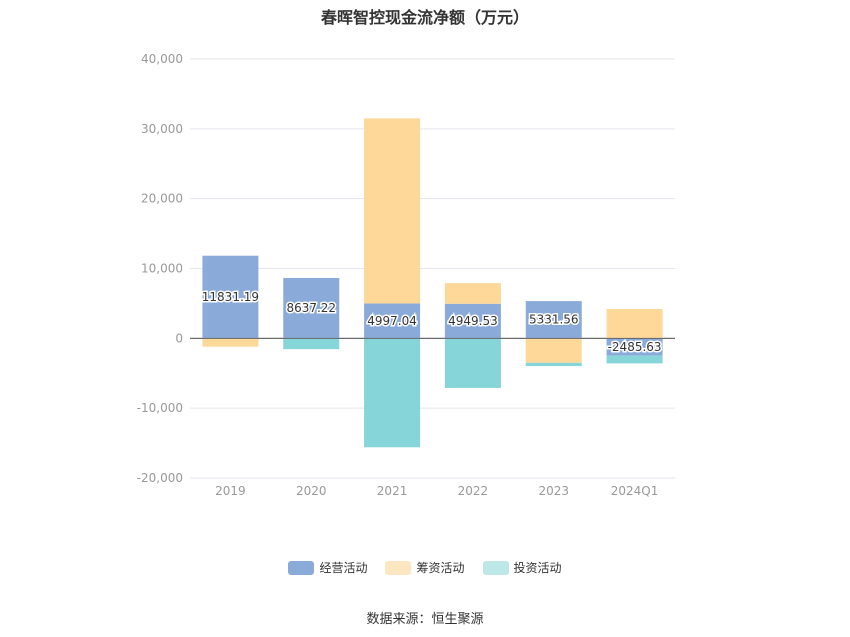  I want to click on bar-经营活动-2019, so click(230, 297).